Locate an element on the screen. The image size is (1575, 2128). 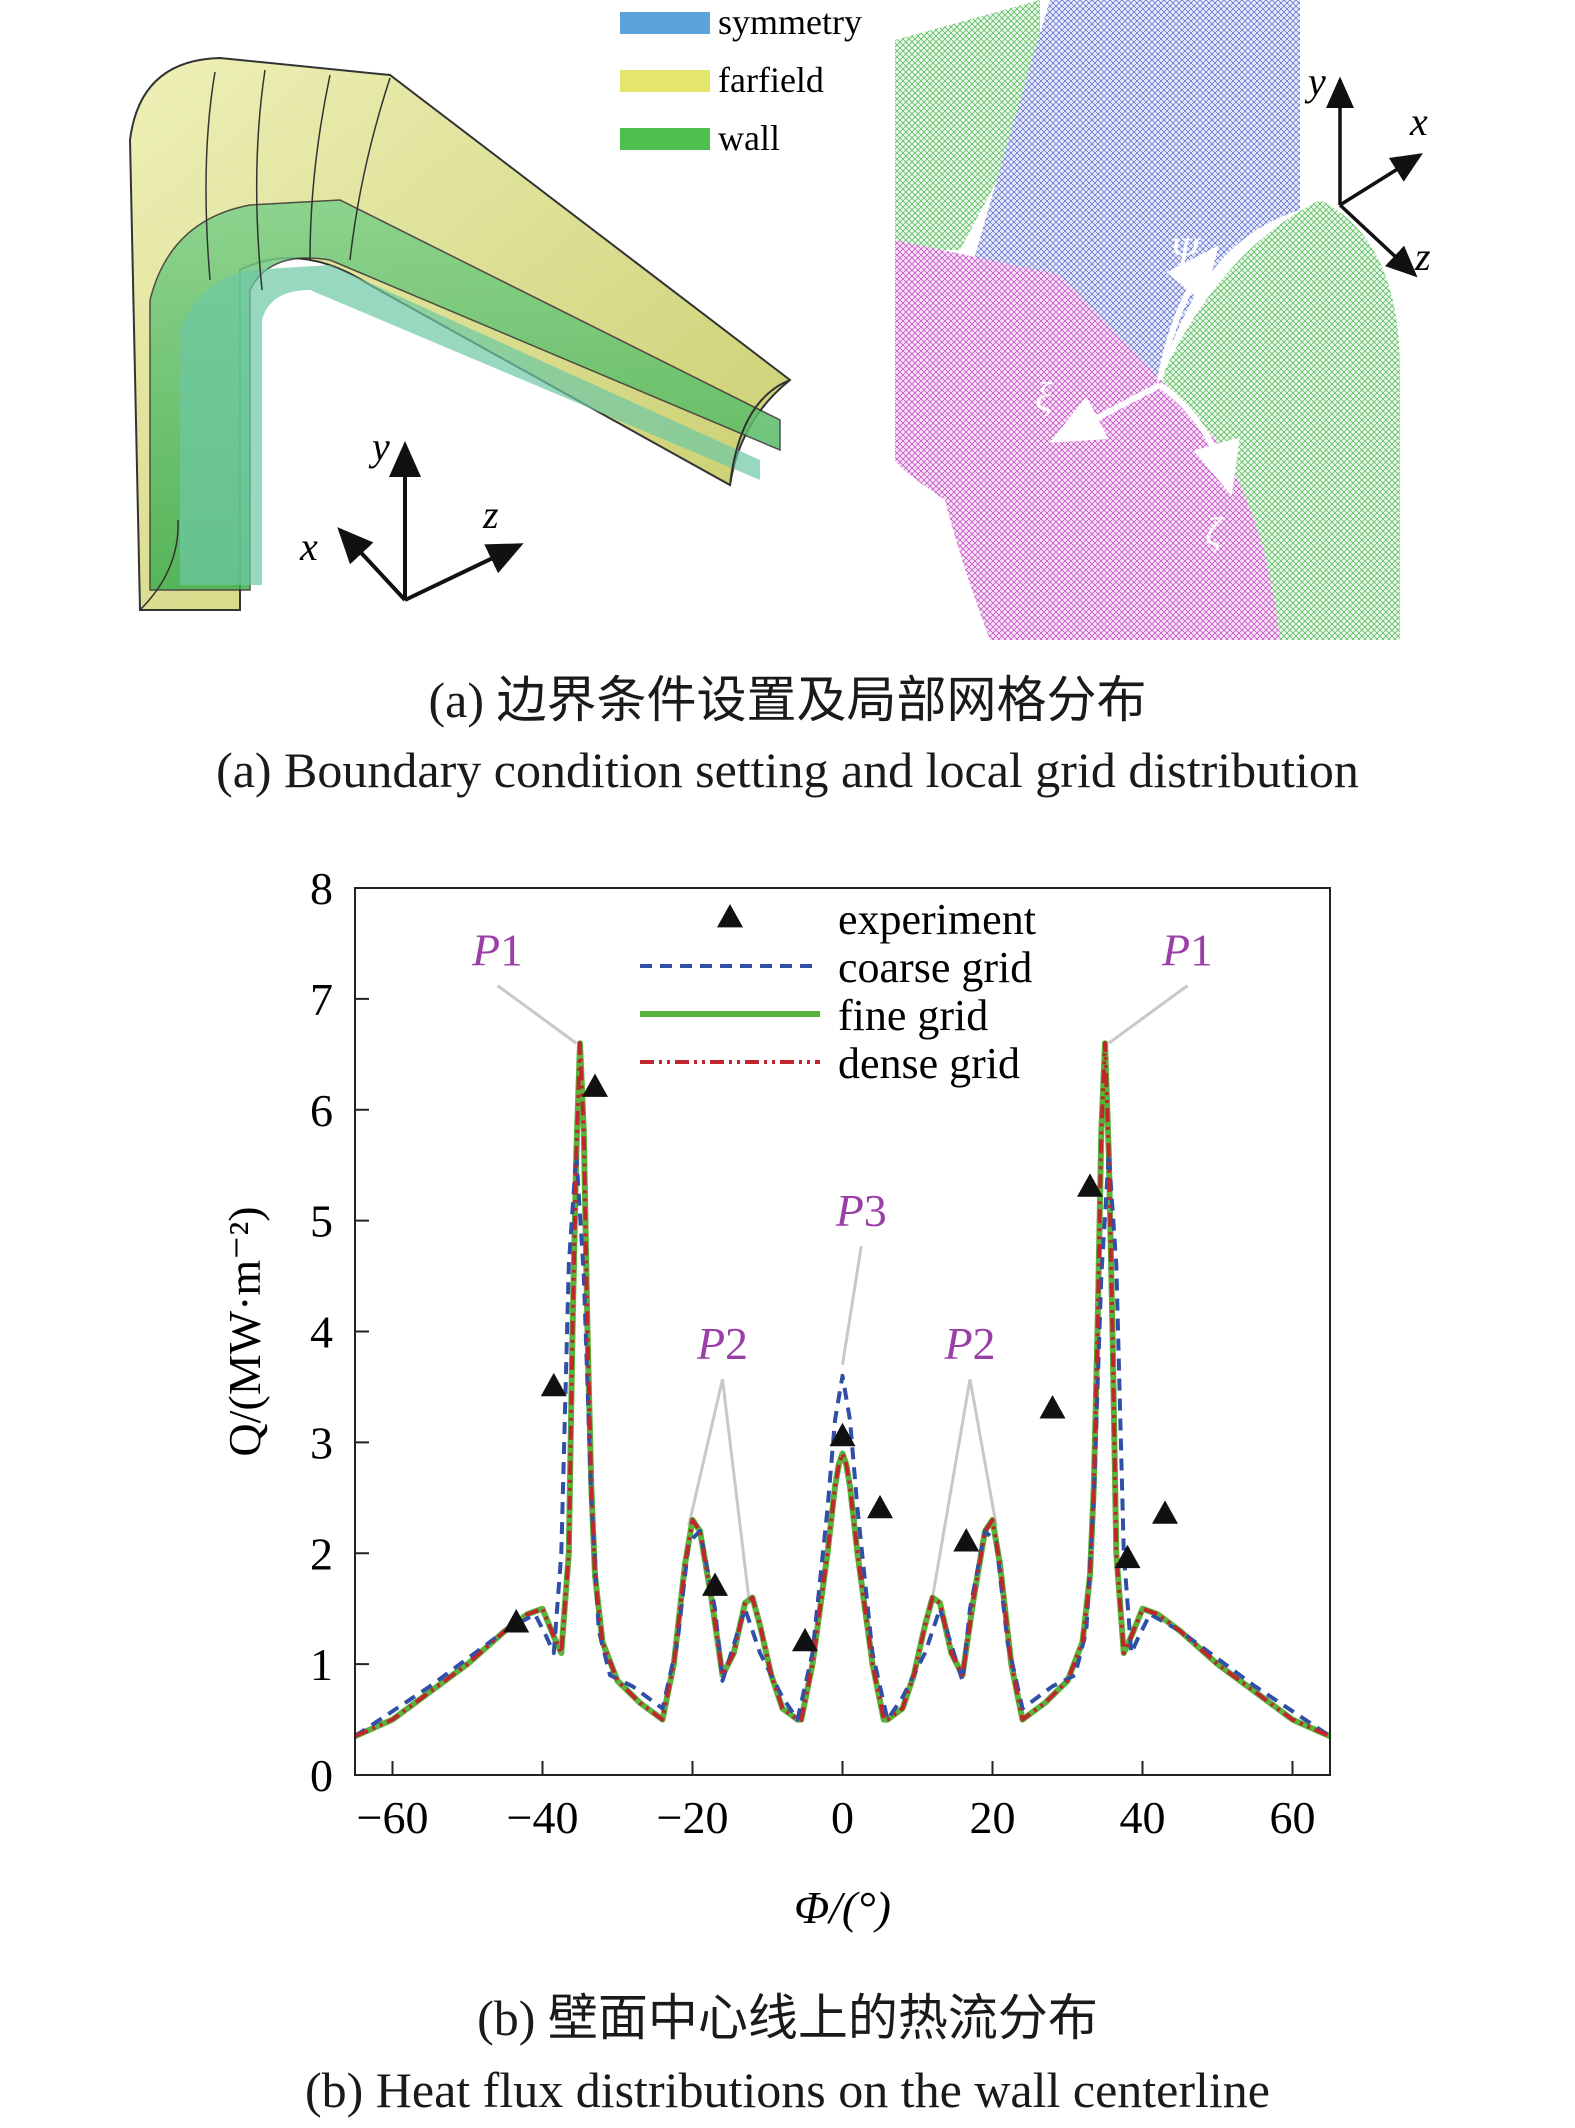
x-tick-label: 0 is located at coordinates (842, 1817).